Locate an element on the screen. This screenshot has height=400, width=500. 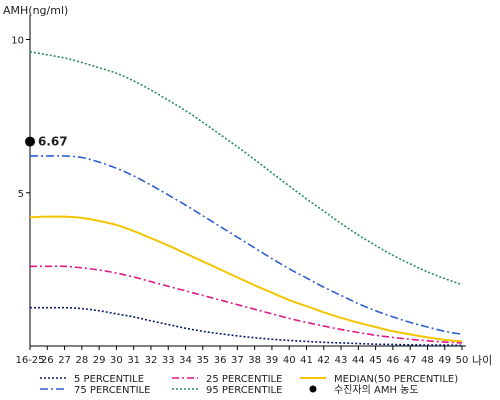
x-tick-label: 47 is located at coordinates (410, 360).